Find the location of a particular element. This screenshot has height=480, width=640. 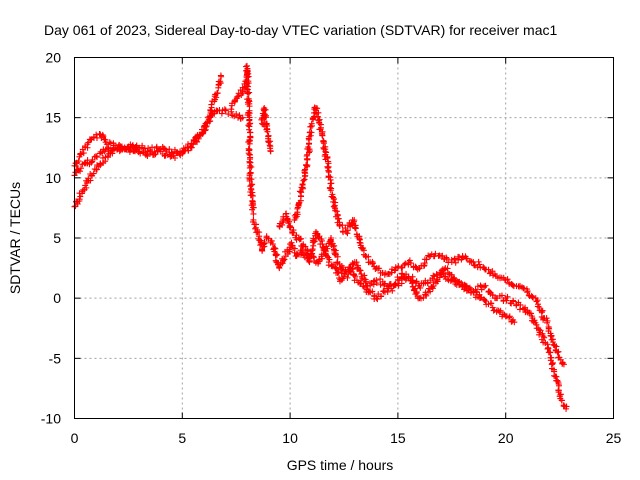

y-tick-label: -5 is located at coordinates (55, 358).